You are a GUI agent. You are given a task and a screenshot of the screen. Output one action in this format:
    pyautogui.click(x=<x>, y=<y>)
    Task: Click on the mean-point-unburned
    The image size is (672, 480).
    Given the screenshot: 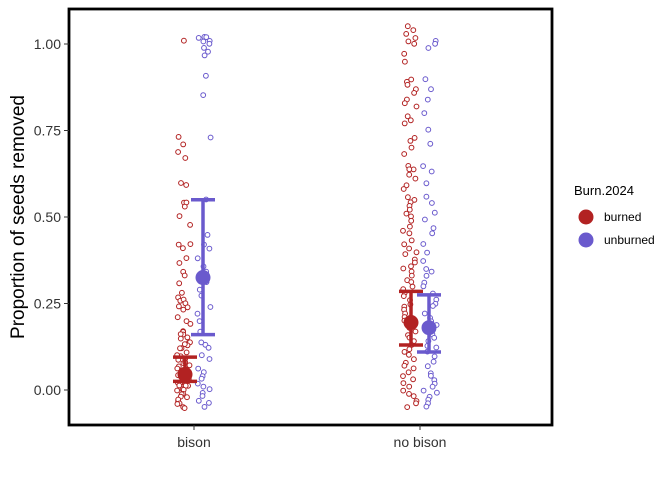 What is the action you would take?
    pyautogui.click(x=429, y=328)
    